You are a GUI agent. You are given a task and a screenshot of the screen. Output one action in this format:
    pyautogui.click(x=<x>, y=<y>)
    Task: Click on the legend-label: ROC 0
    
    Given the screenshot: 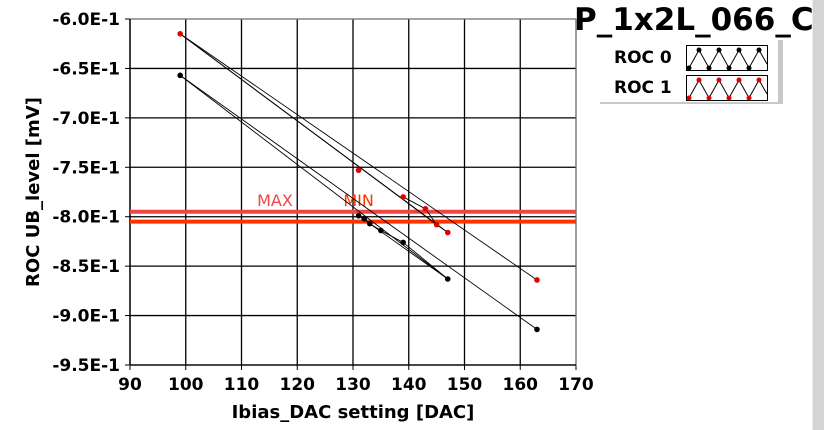 What is the action you would take?
    pyautogui.click(x=643, y=58)
    